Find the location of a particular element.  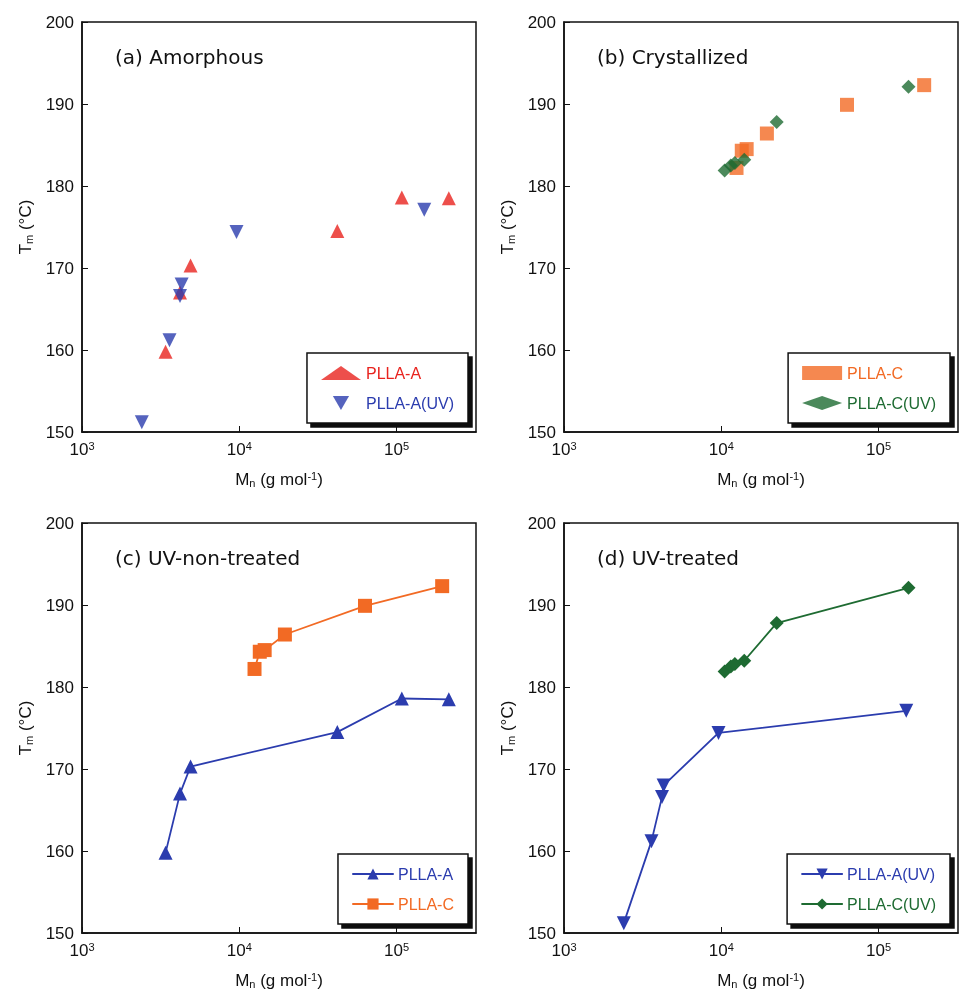

text: (b) Crystallized is located at coordinates (673, 57).